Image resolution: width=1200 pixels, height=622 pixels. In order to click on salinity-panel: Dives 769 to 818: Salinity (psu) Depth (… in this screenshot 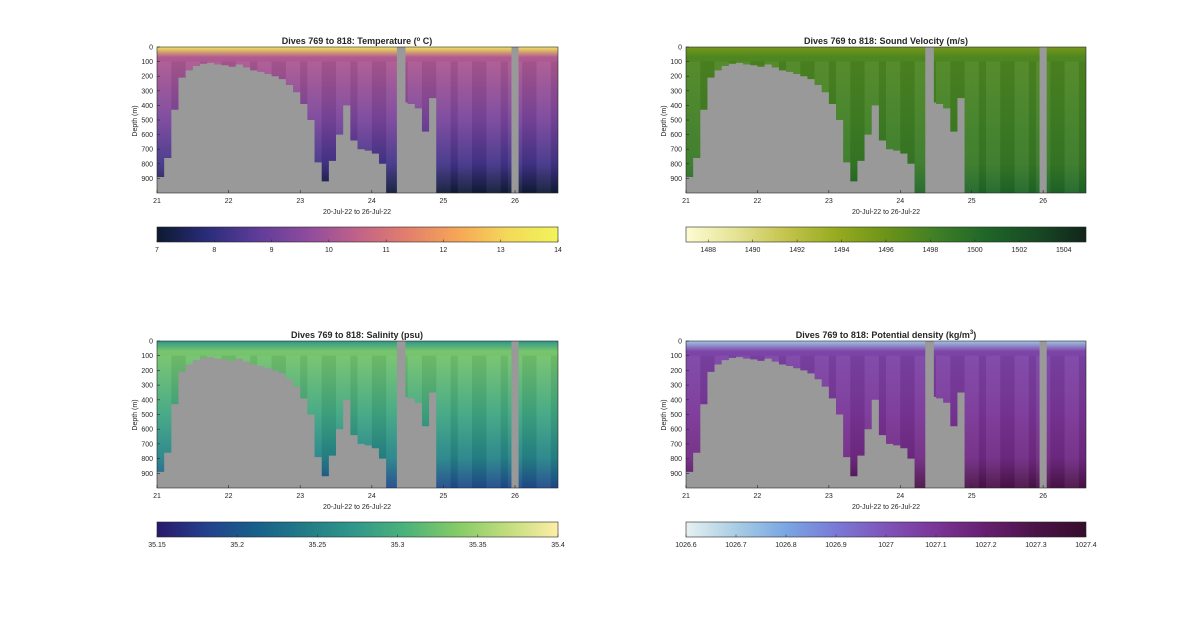, I will do `click(348, 439)`.